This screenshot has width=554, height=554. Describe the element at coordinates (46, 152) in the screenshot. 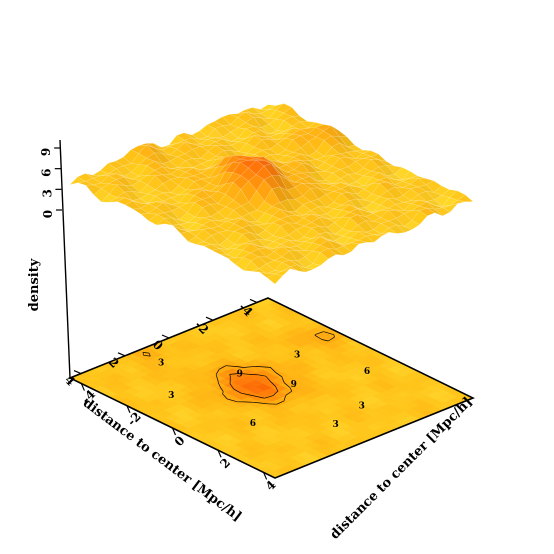

I see `z-tick-label: 9` at that location.